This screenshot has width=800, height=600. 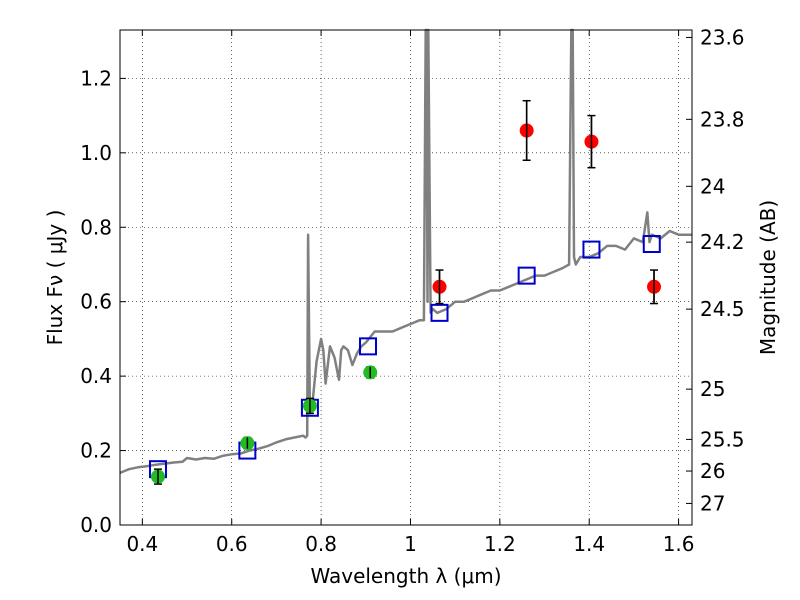 I want to click on y-tick-label: 1.0, so click(x=96, y=153).